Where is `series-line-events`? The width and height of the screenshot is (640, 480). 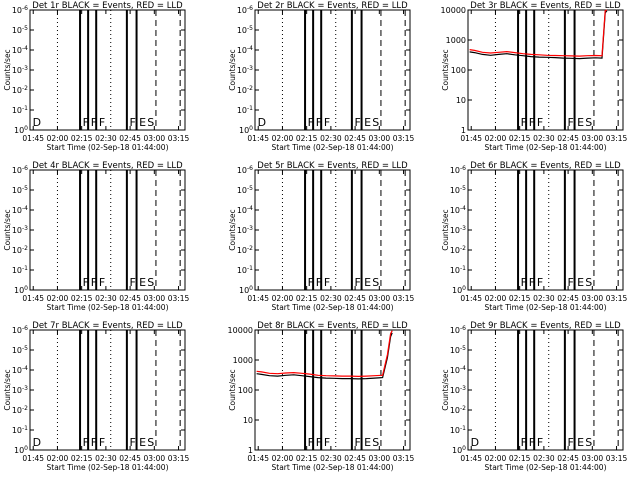
series-line-events is located at coordinates (324, 356).